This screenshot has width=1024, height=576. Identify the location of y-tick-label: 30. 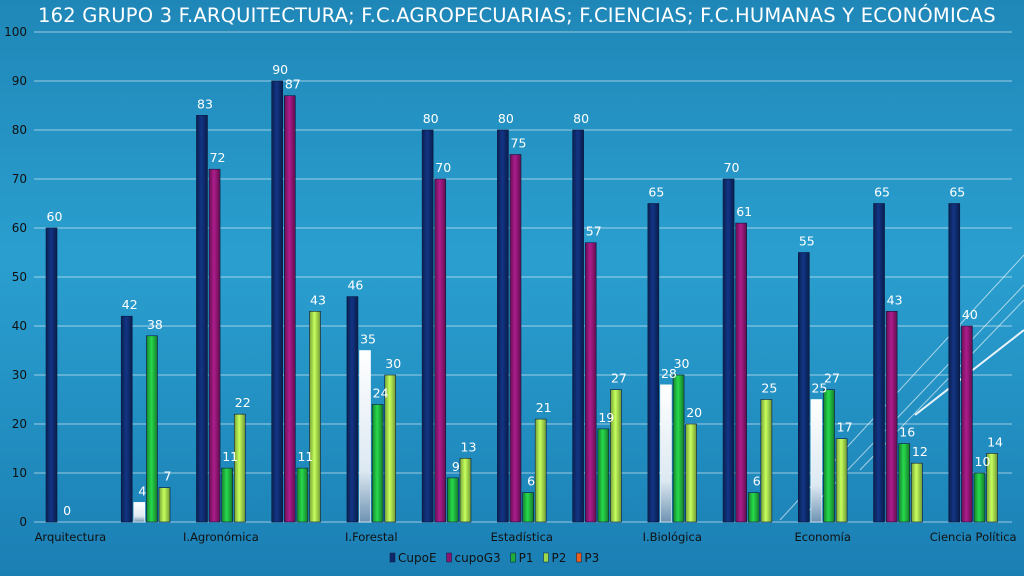
(19, 375).